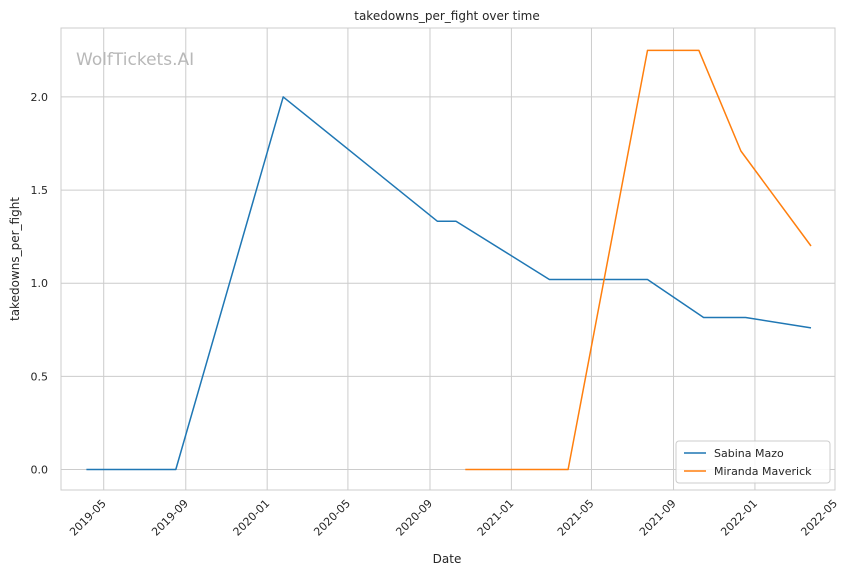 This screenshot has width=865, height=575. Describe the element at coordinates (332, 518) in the screenshot. I see `x-tick-label: 2020-05` at that location.